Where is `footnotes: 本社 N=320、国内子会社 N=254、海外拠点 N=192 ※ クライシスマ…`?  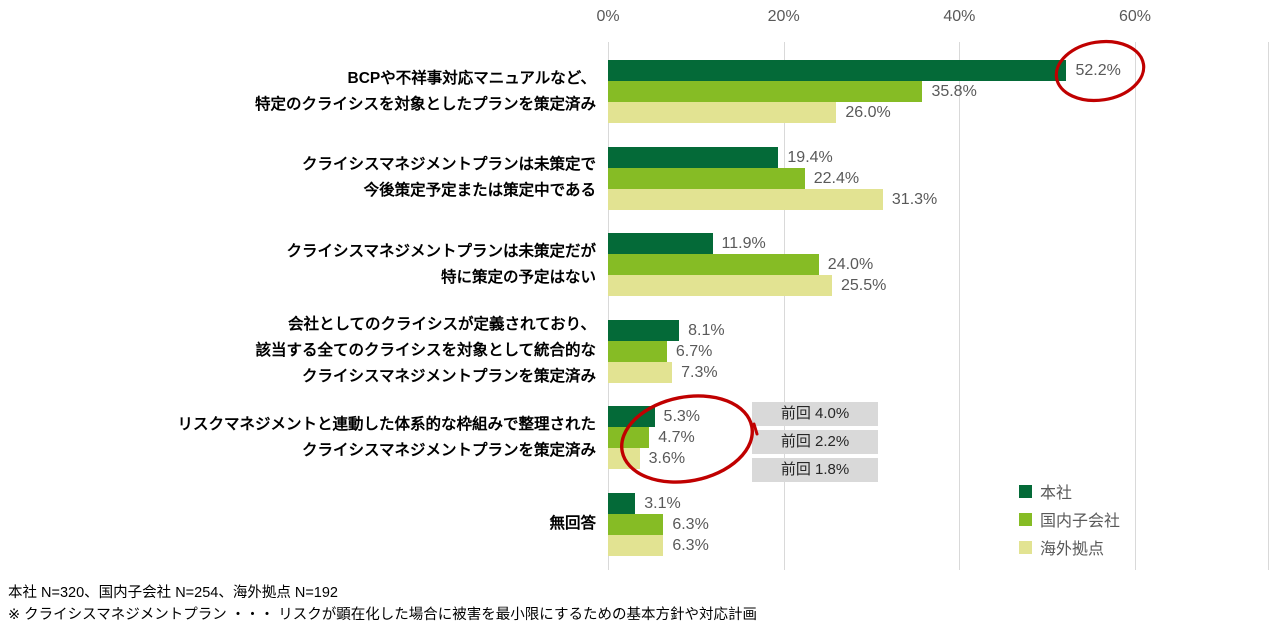 footnotes: 本社 N=320、国内子会社 N=254、海外拠点 N=192 ※ クライシスマ… is located at coordinates (382, 604).